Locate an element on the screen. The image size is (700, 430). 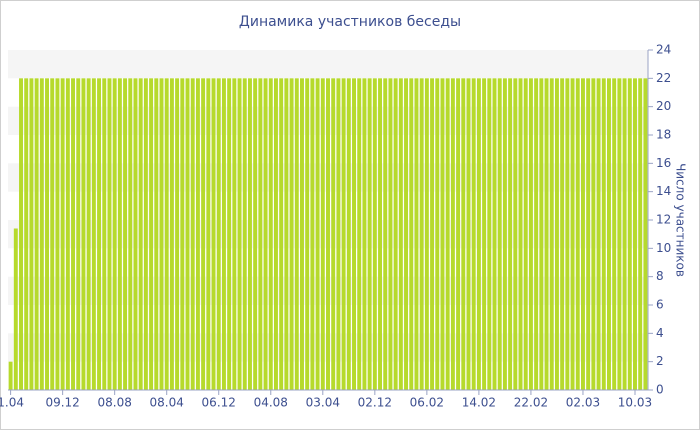
y-tick-label: 24 is located at coordinates (663, 50).